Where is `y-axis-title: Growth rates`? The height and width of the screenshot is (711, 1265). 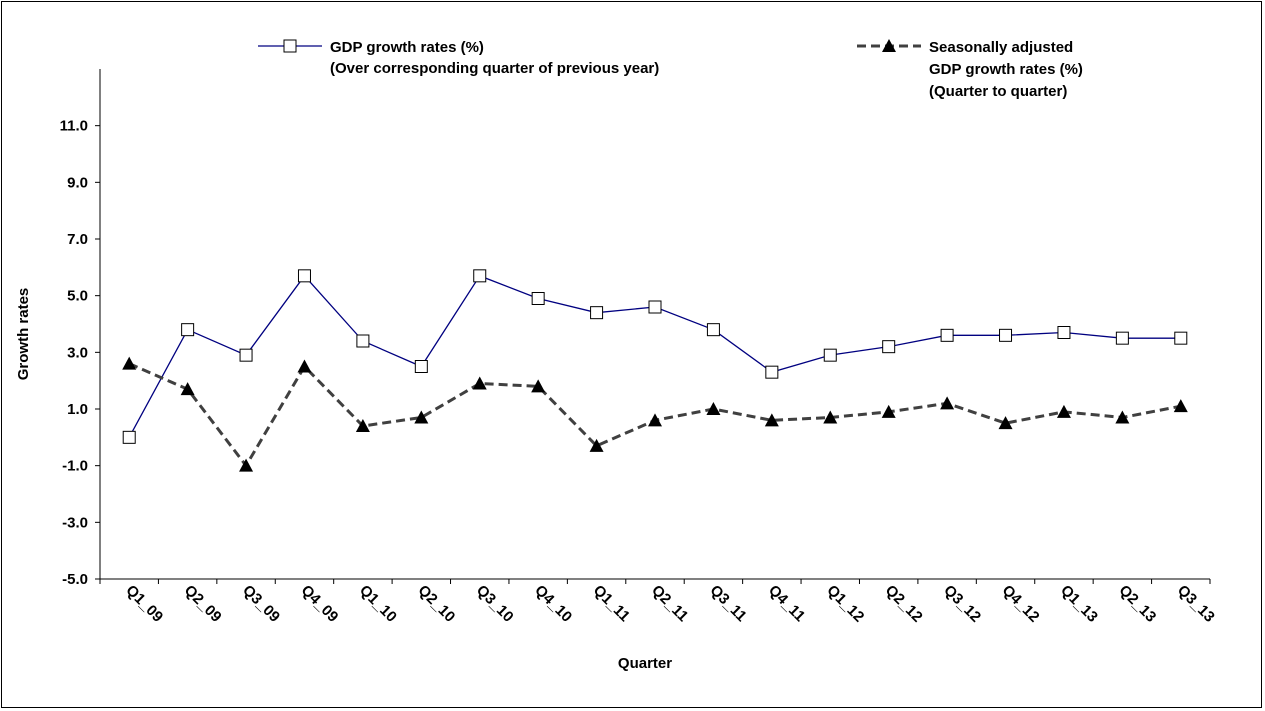 y-axis-title: Growth rates is located at coordinates (23, 334).